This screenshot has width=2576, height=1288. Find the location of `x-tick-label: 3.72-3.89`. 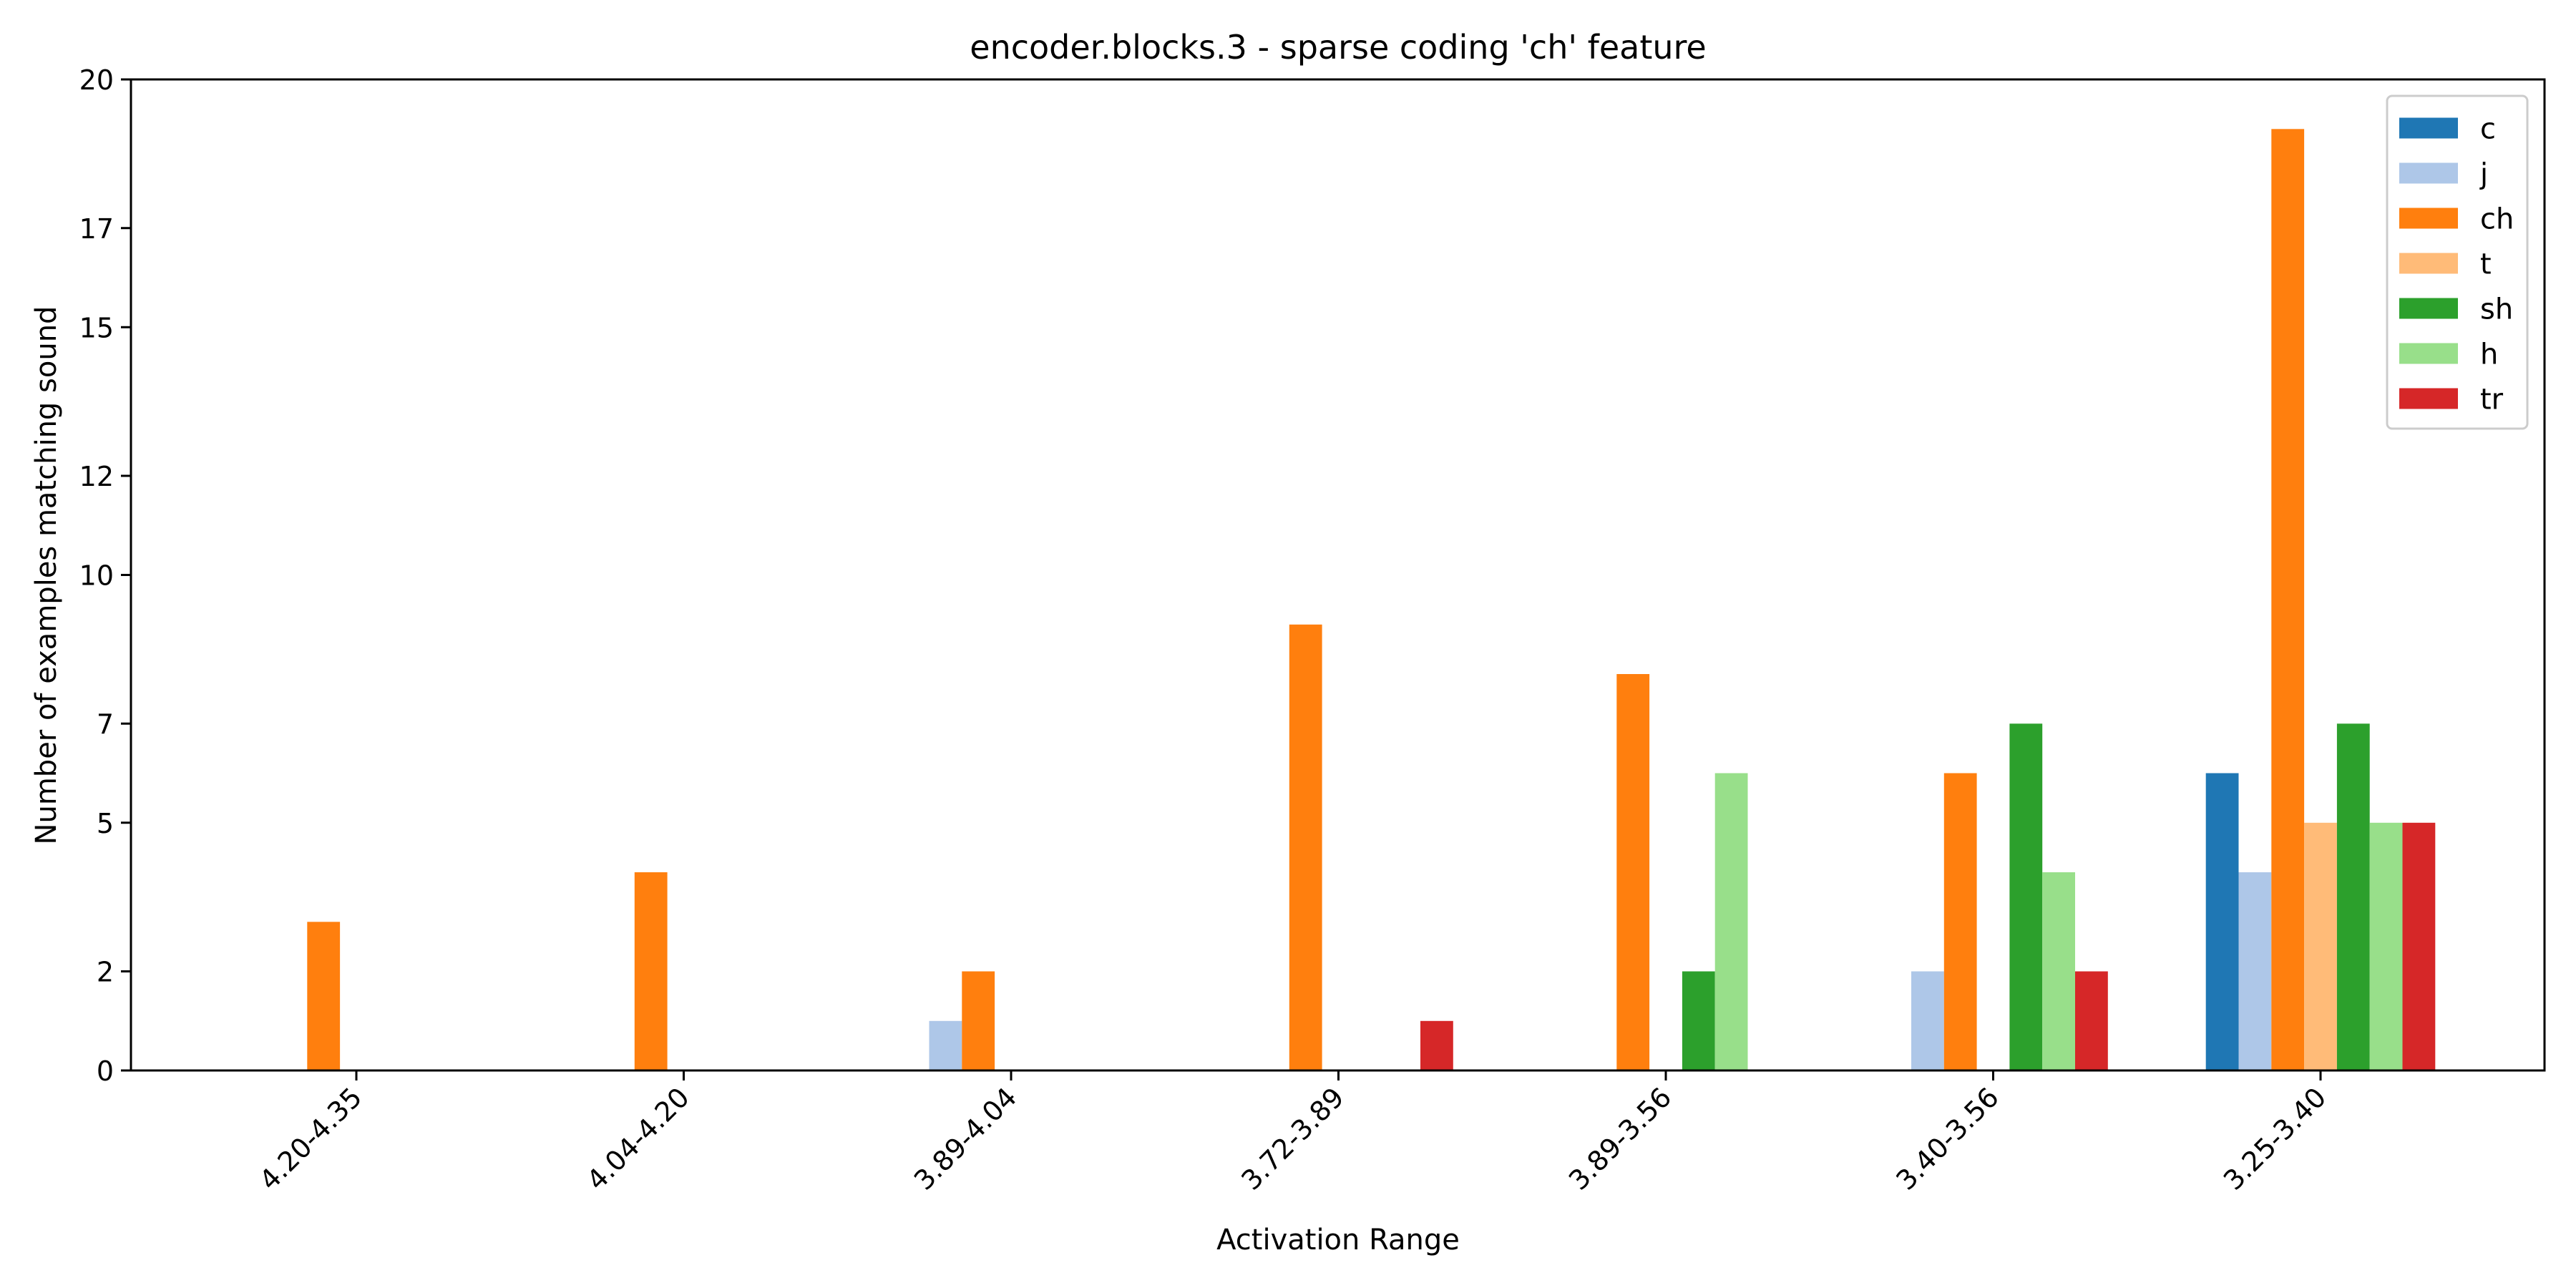

x-tick-label: 3.72-3.89 is located at coordinates (1292, 1138).